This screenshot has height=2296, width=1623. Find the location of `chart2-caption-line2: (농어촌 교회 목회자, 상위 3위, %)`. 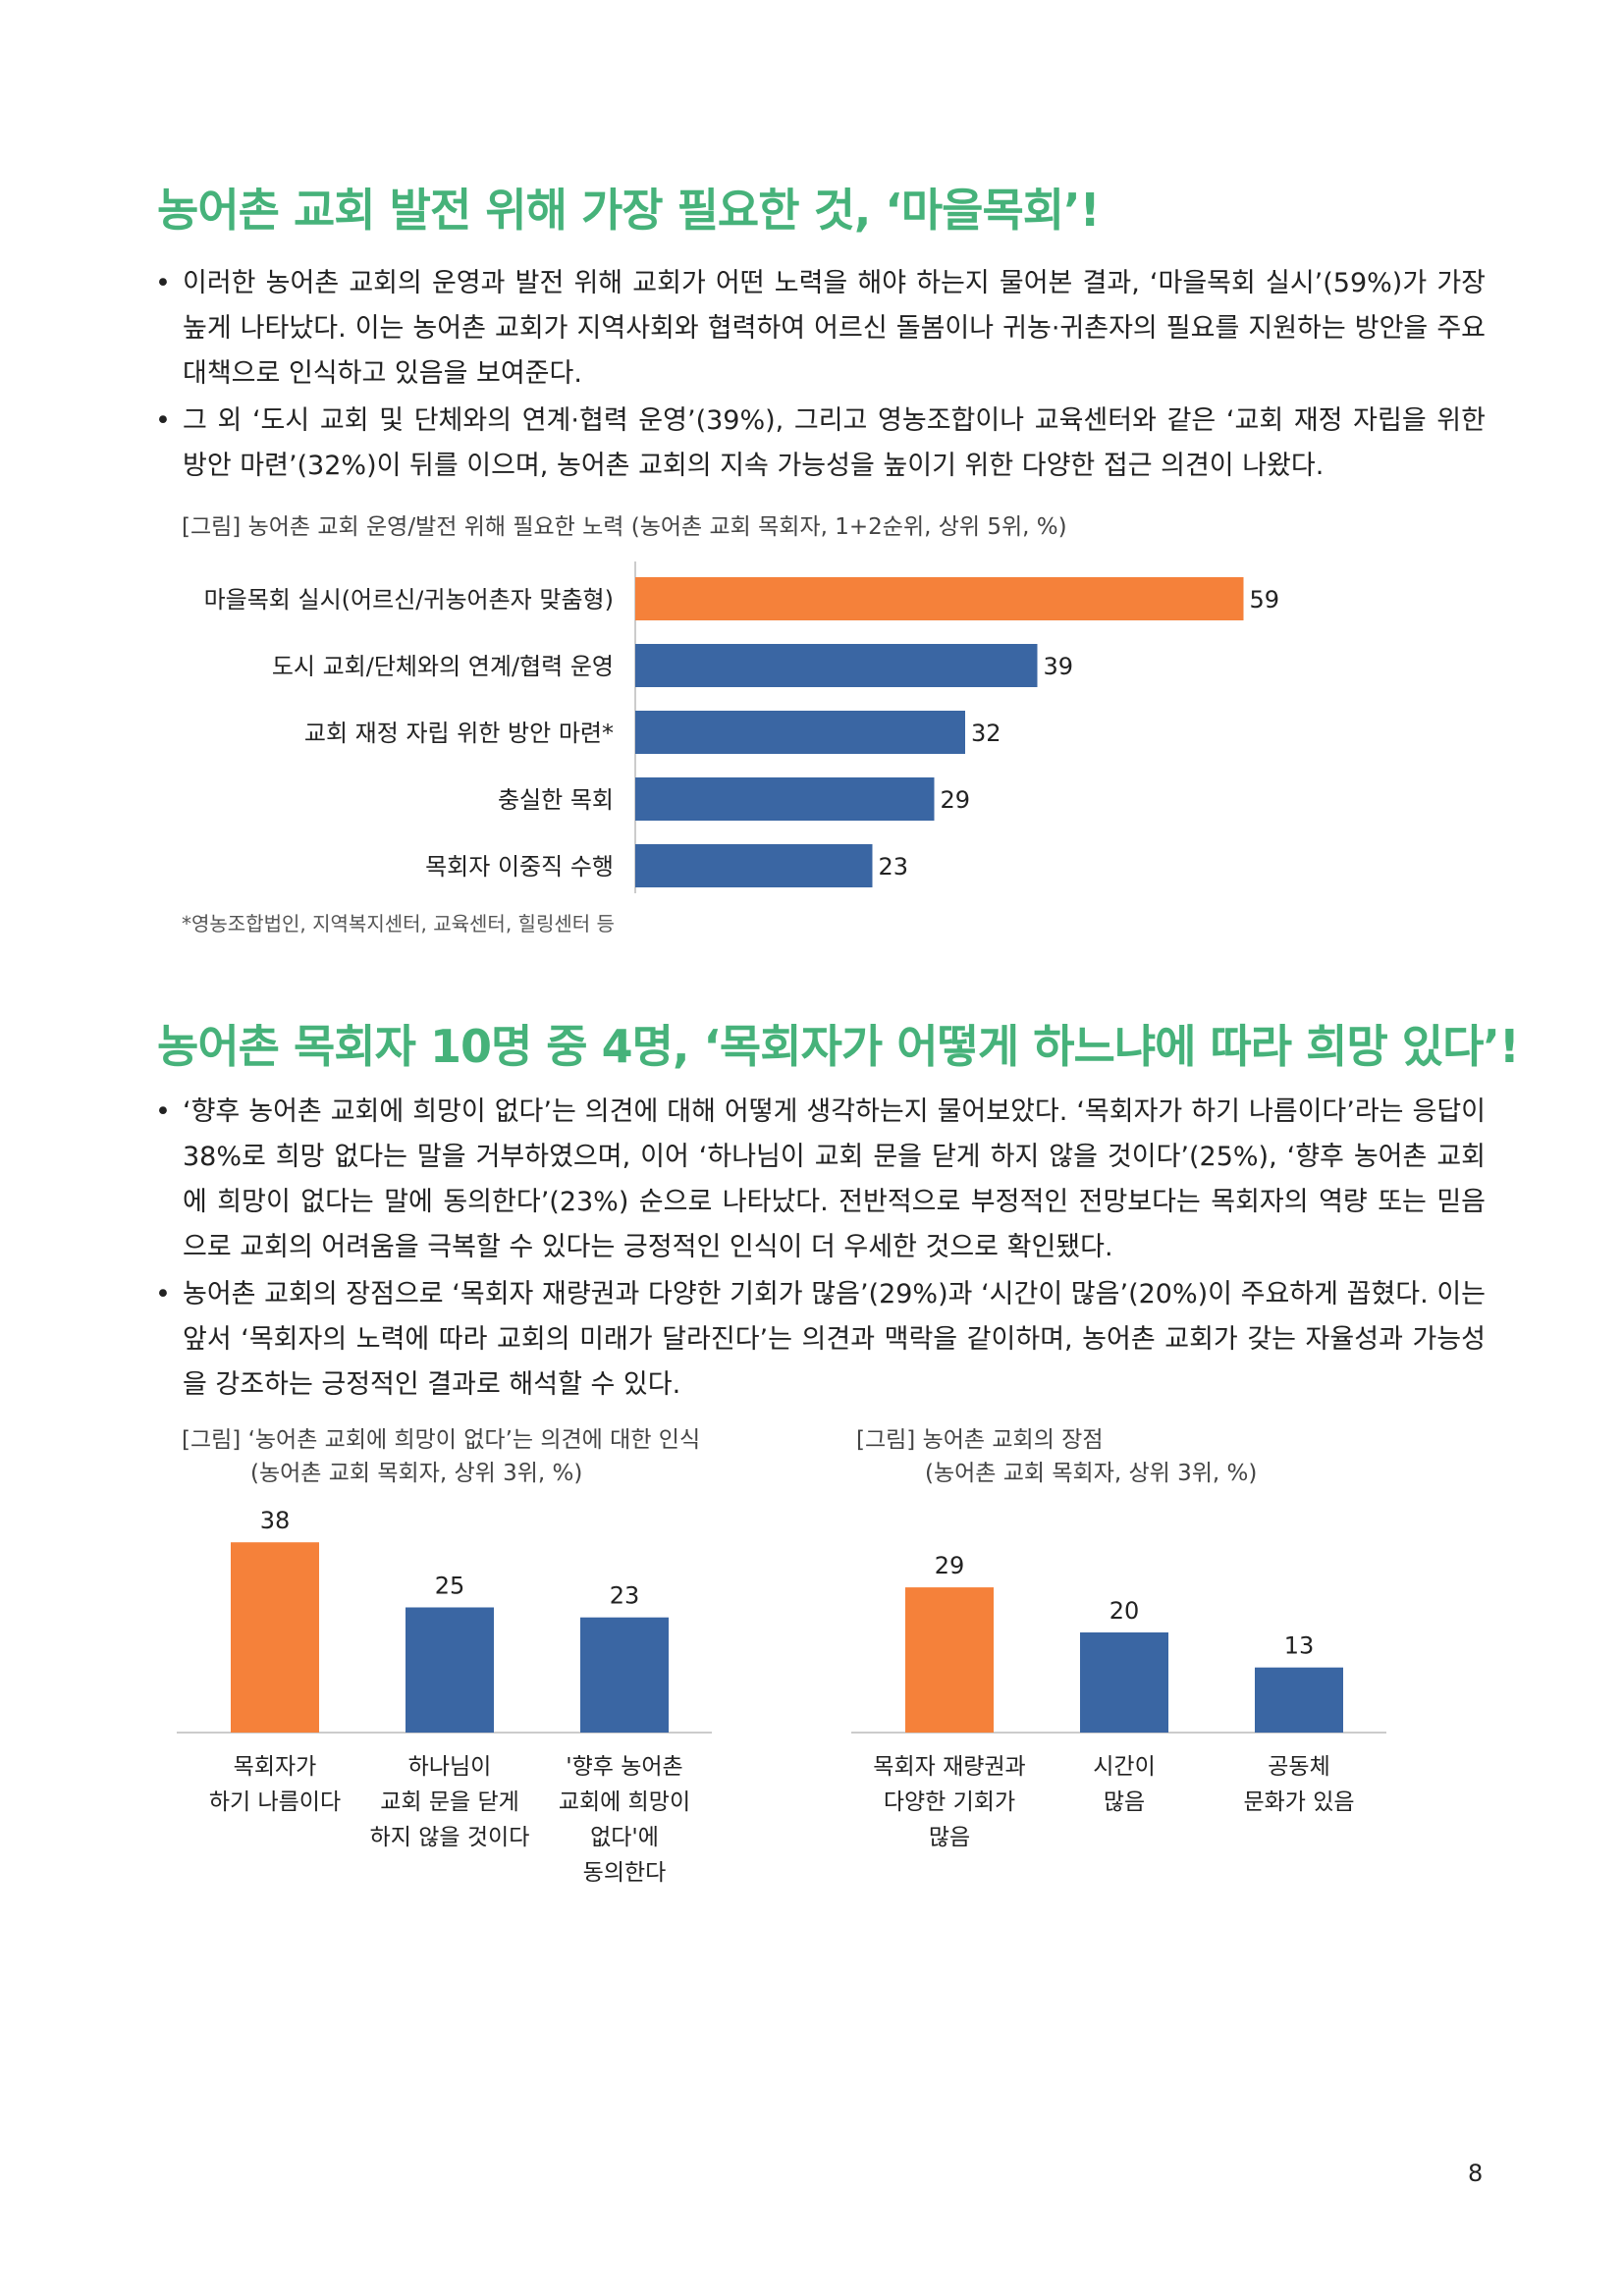

chart2-caption-line2: (농어촌 교회 목회자, 상위 3위, %) is located at coordinates (417, 1473).